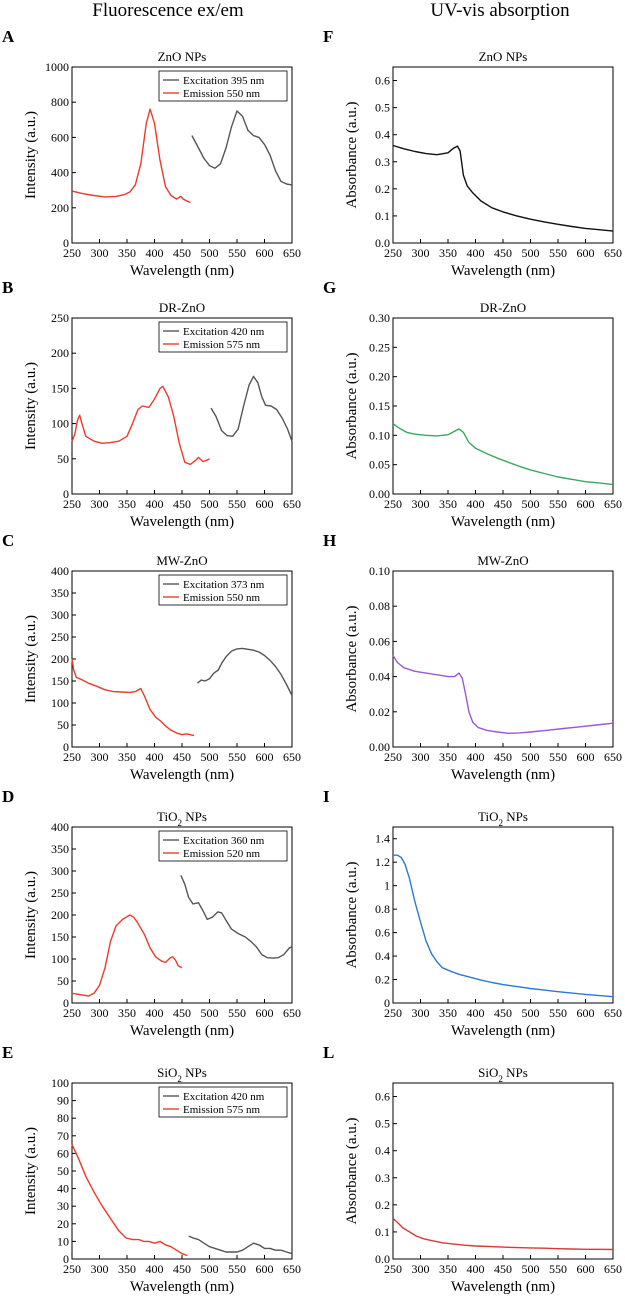 Image resolution: width=625 pixels, height=1299 pixels. I want to click on y-tick-label: 0.02, so click(379, 712).